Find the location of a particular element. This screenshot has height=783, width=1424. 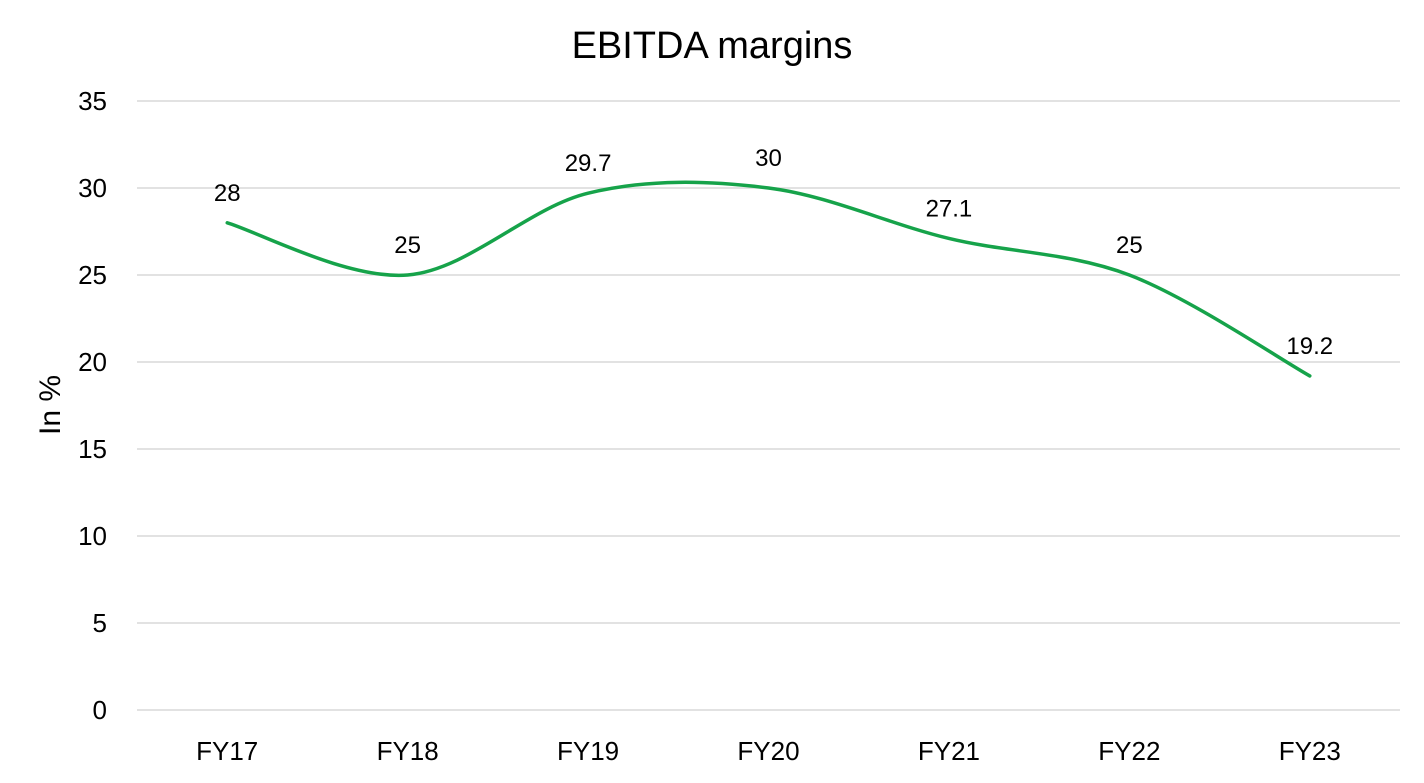

data-label: 30 is located at coordinates (768, 158).